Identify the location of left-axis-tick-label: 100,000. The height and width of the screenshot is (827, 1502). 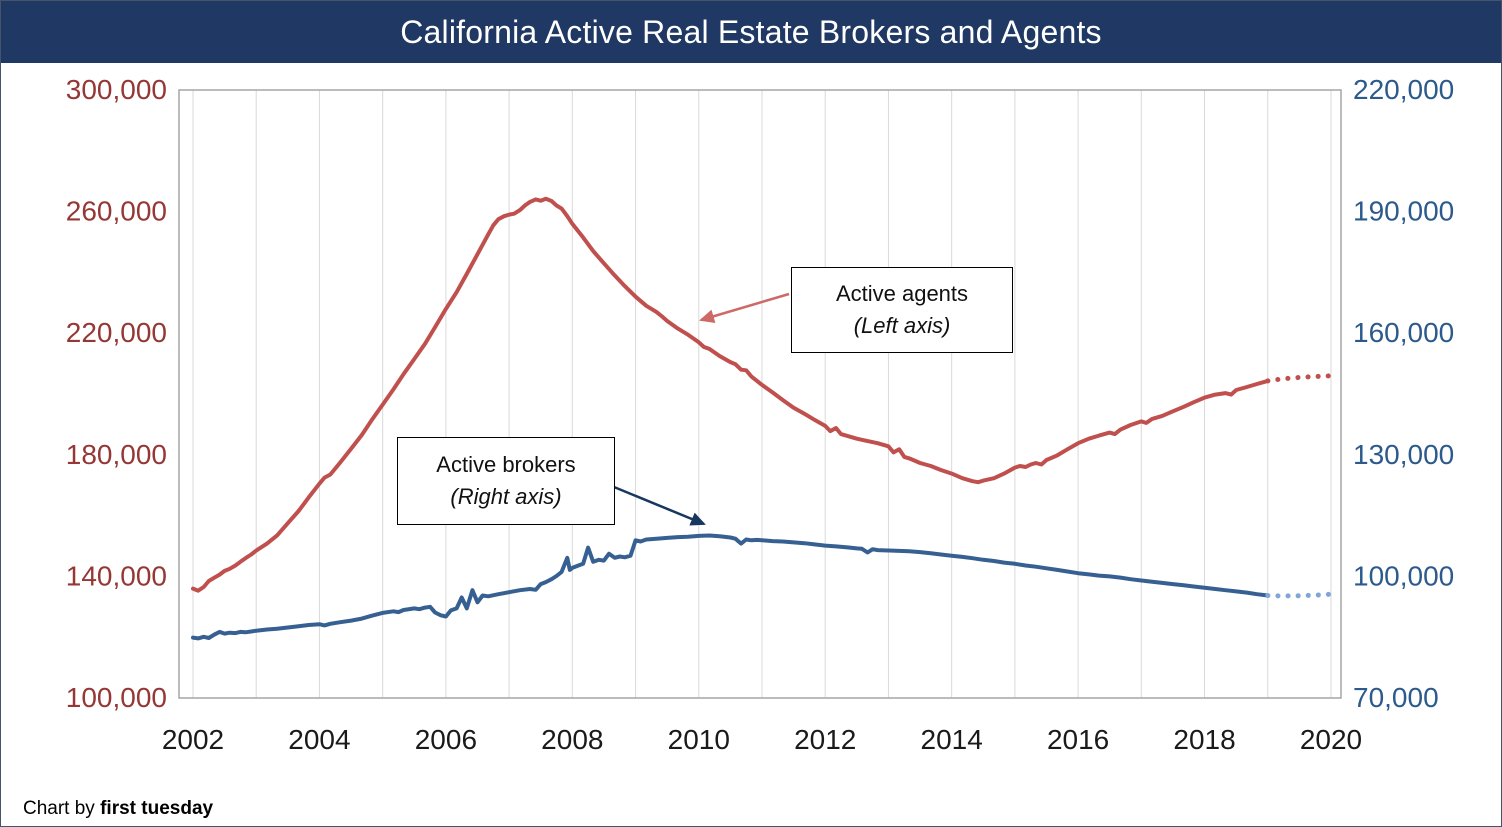
(116, 697).